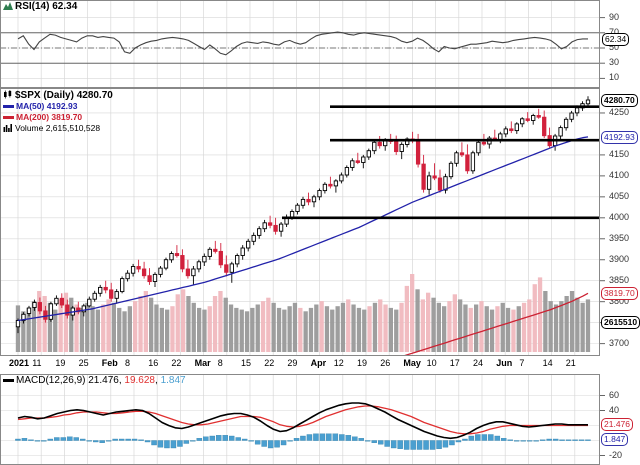  I want to click on ma50-legend-row: MA(50) 4192.93, so click(58, 106).